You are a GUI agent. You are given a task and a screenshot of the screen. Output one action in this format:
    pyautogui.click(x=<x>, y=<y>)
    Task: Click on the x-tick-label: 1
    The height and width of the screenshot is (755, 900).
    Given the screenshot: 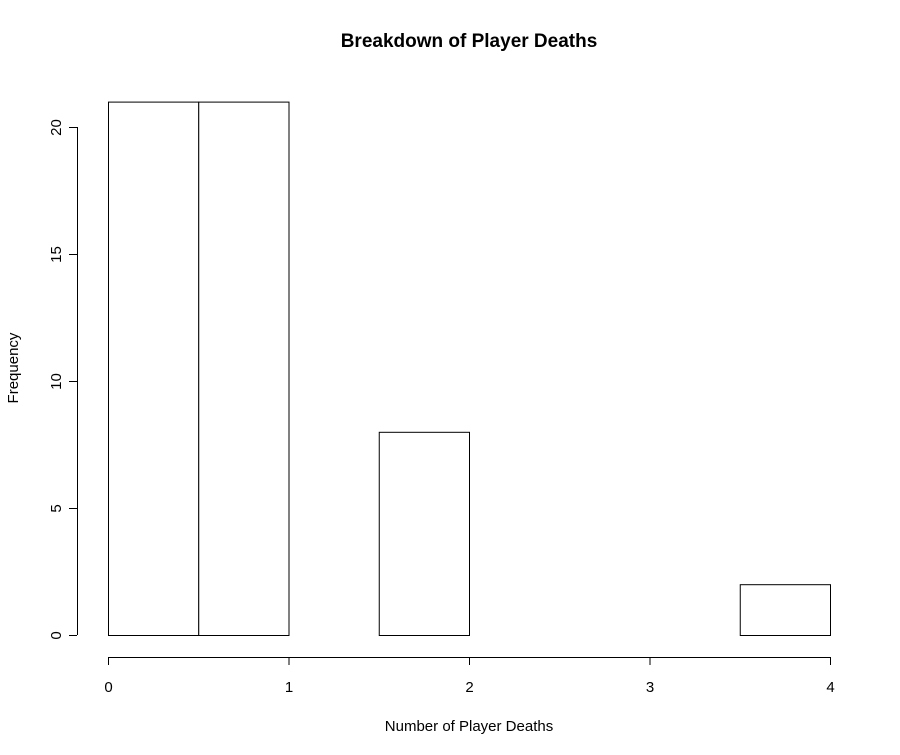 What is the action you would take?
    pyautogui.click(x=289, y=687)
    